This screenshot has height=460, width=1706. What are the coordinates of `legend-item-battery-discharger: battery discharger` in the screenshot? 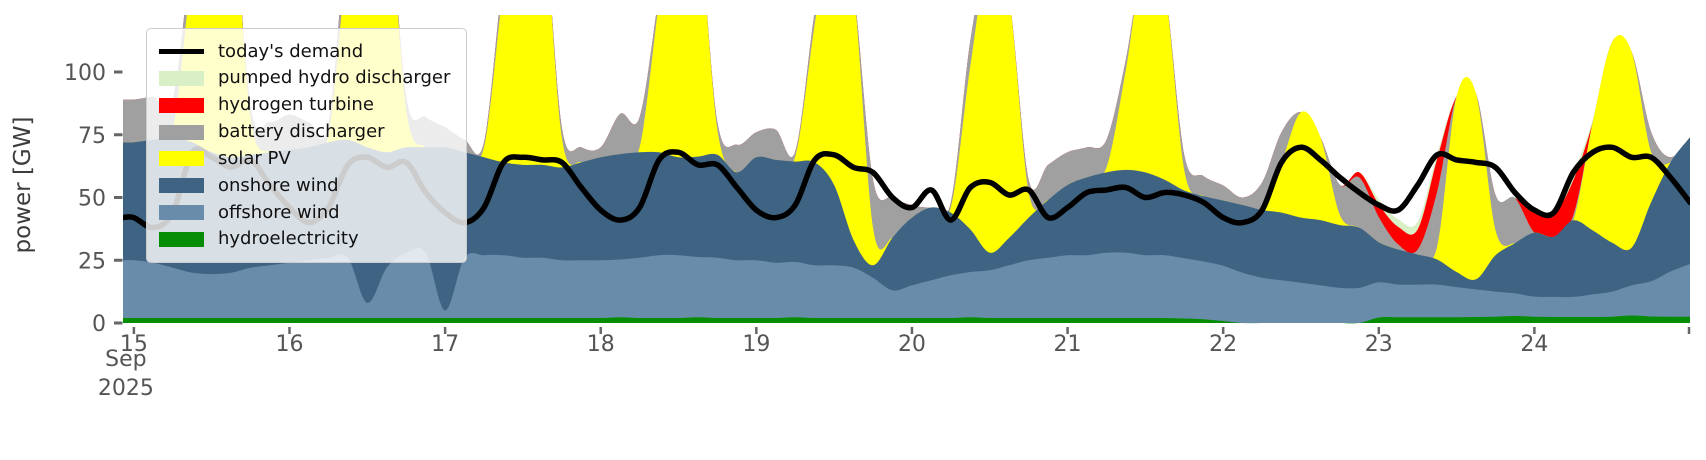 It's located at (305, 132).